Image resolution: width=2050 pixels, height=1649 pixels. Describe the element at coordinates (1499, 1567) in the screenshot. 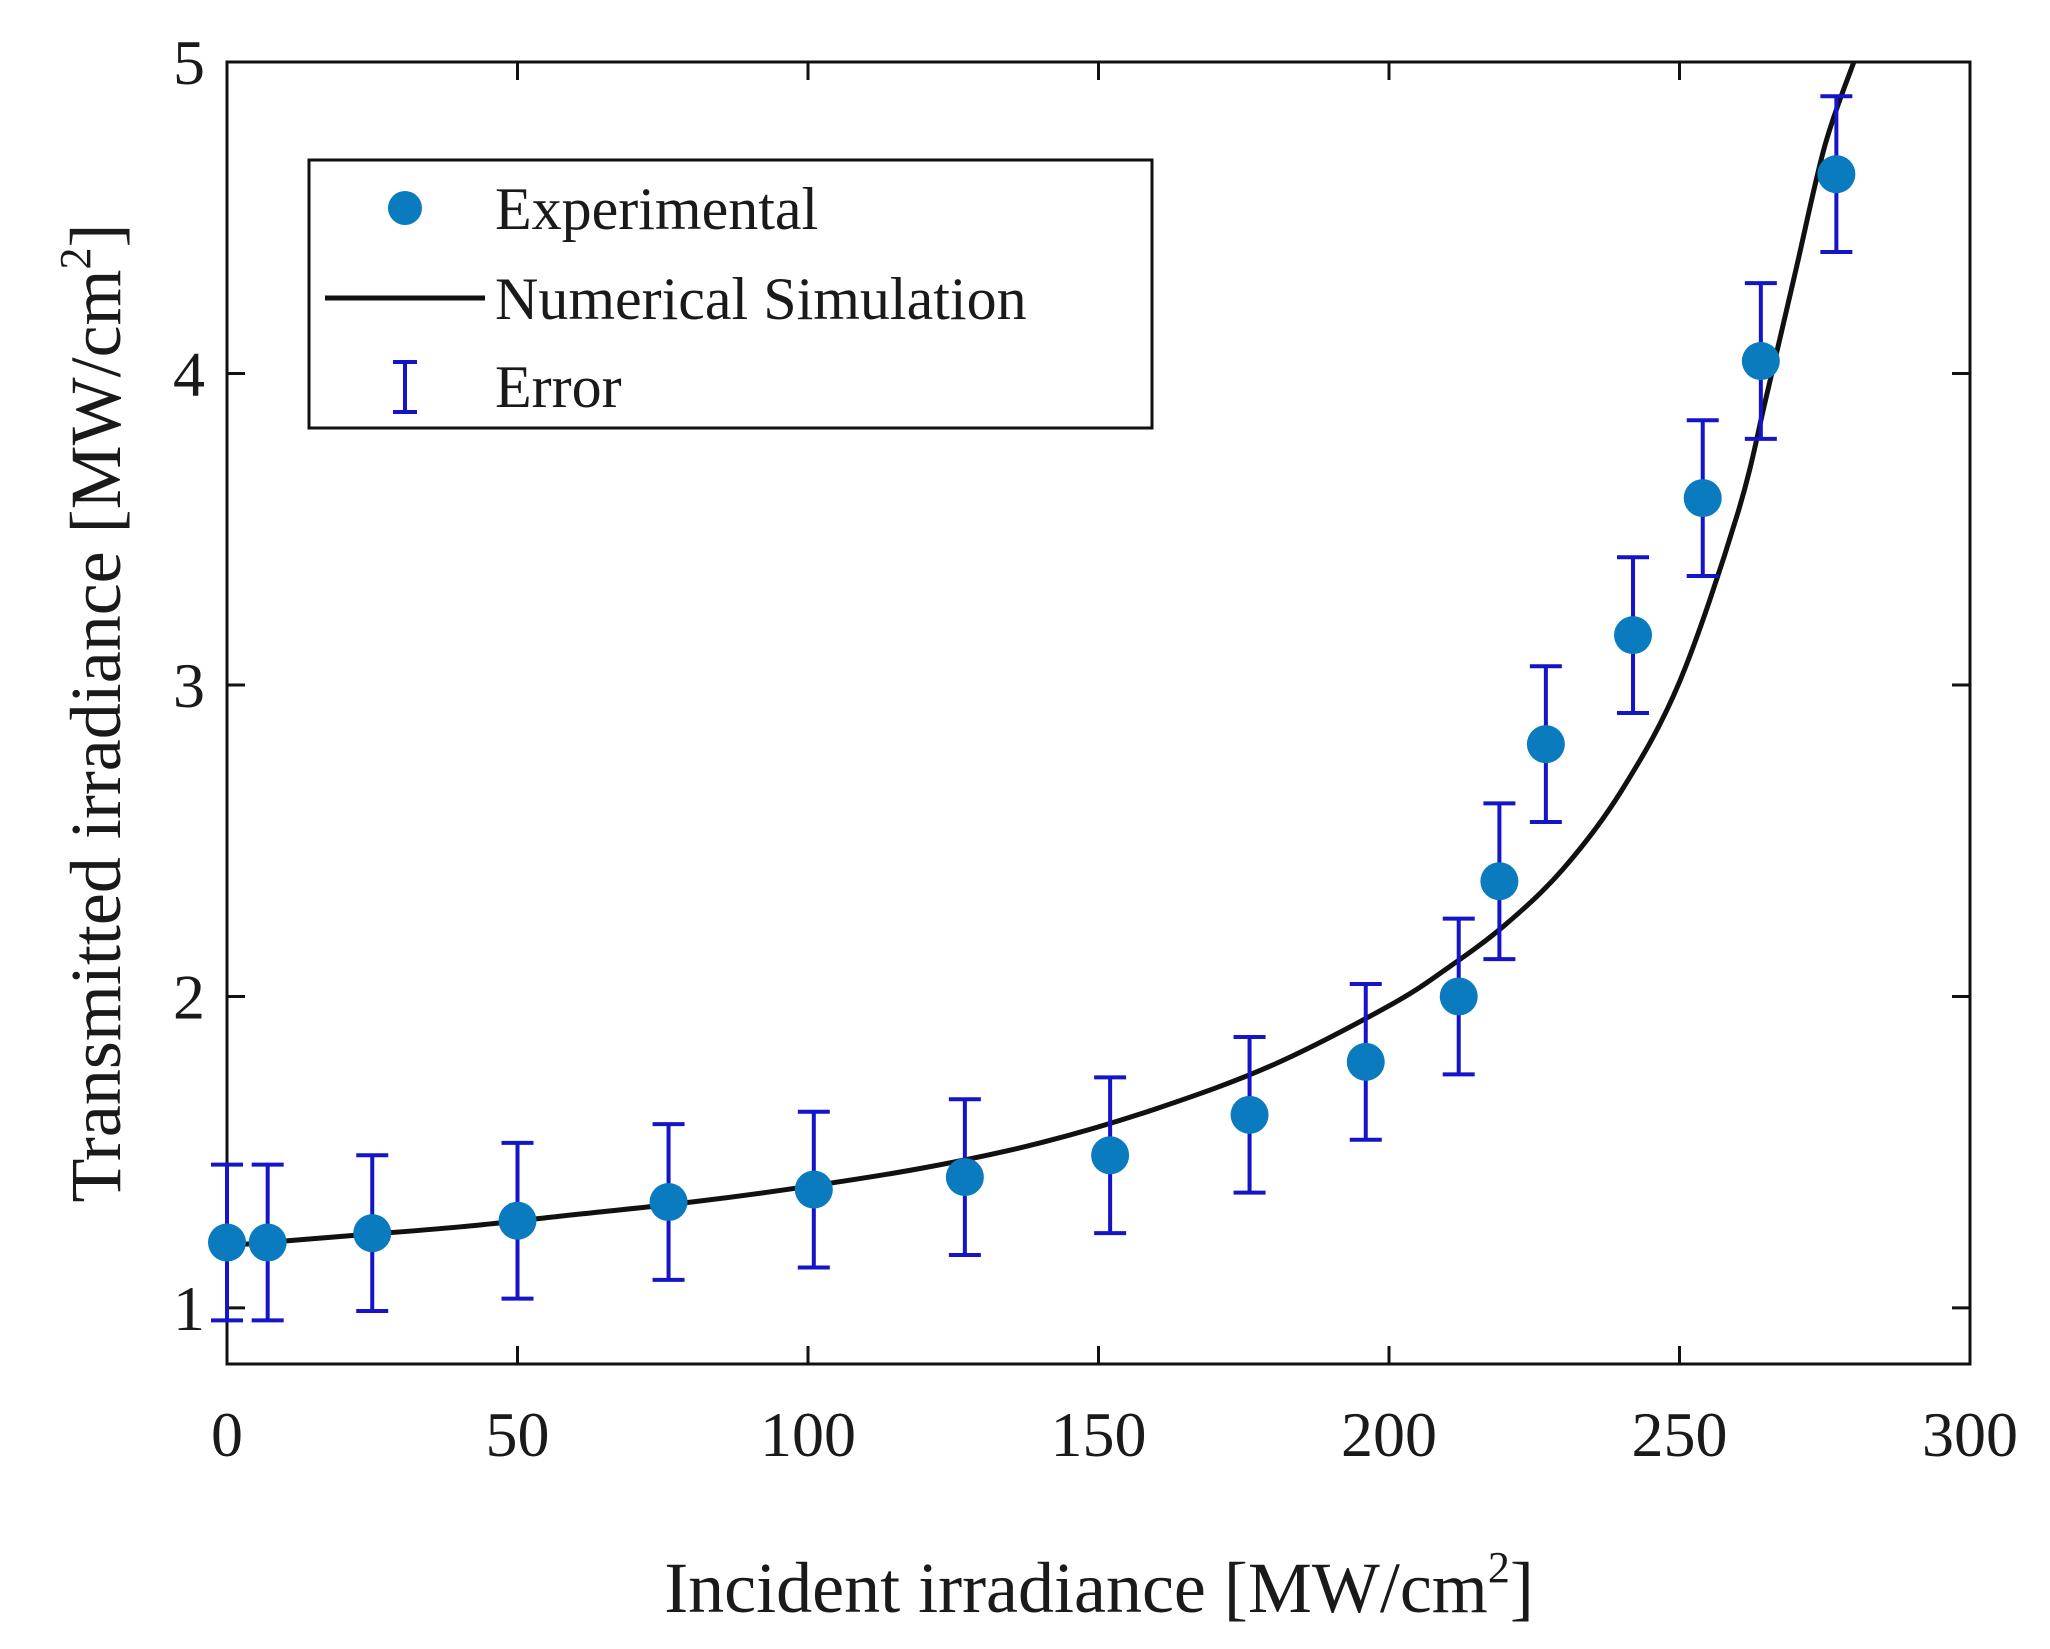

I see `x-axis-label-sup: 2` at that location.